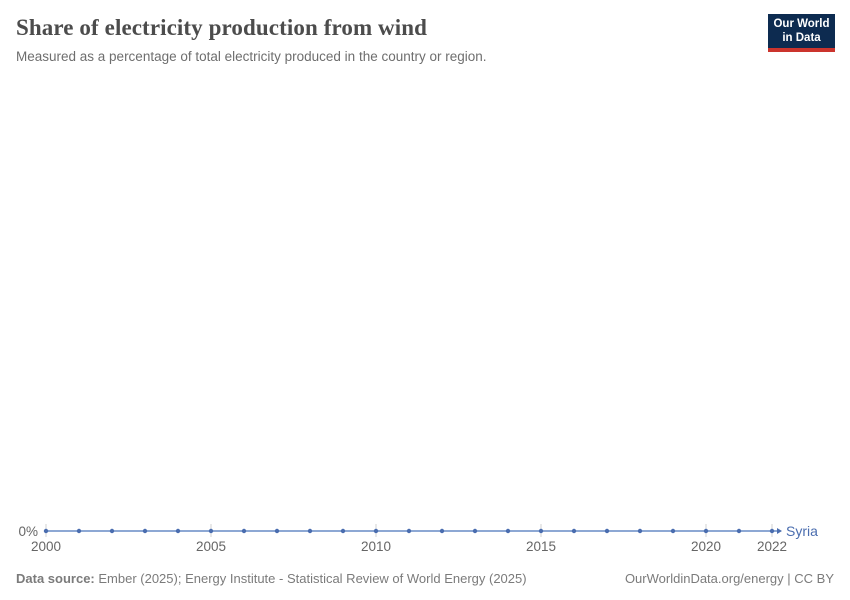  I want to click on x-axis-label: 2020, so click(706, 546).